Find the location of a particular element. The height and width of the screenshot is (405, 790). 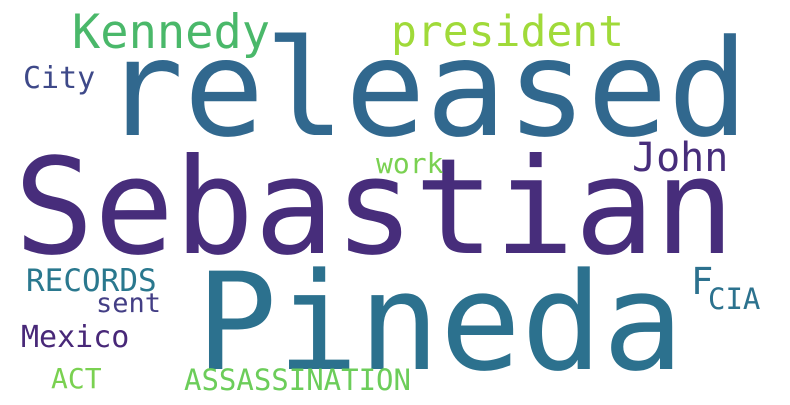

word-records: RECORDS is located at coordinates (91, 281).